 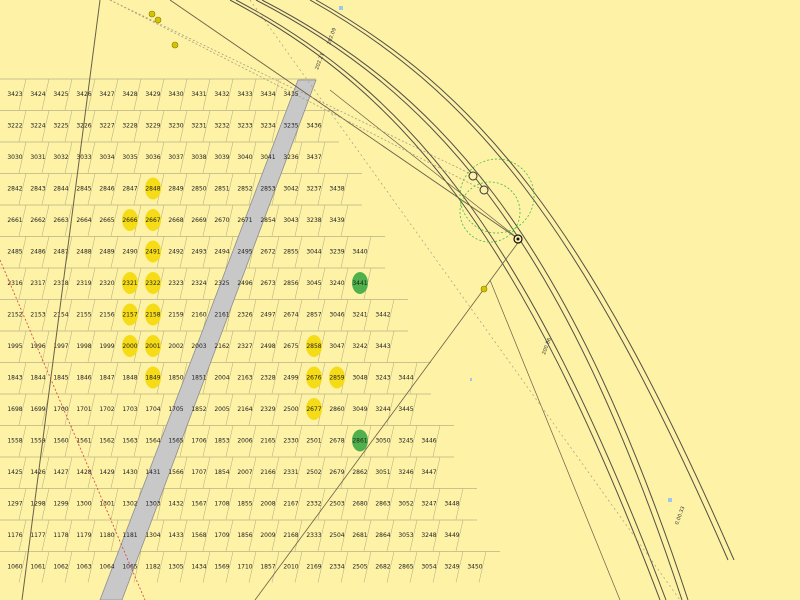 I want to click on lot-number: 2673, so click(x=267, y=283).